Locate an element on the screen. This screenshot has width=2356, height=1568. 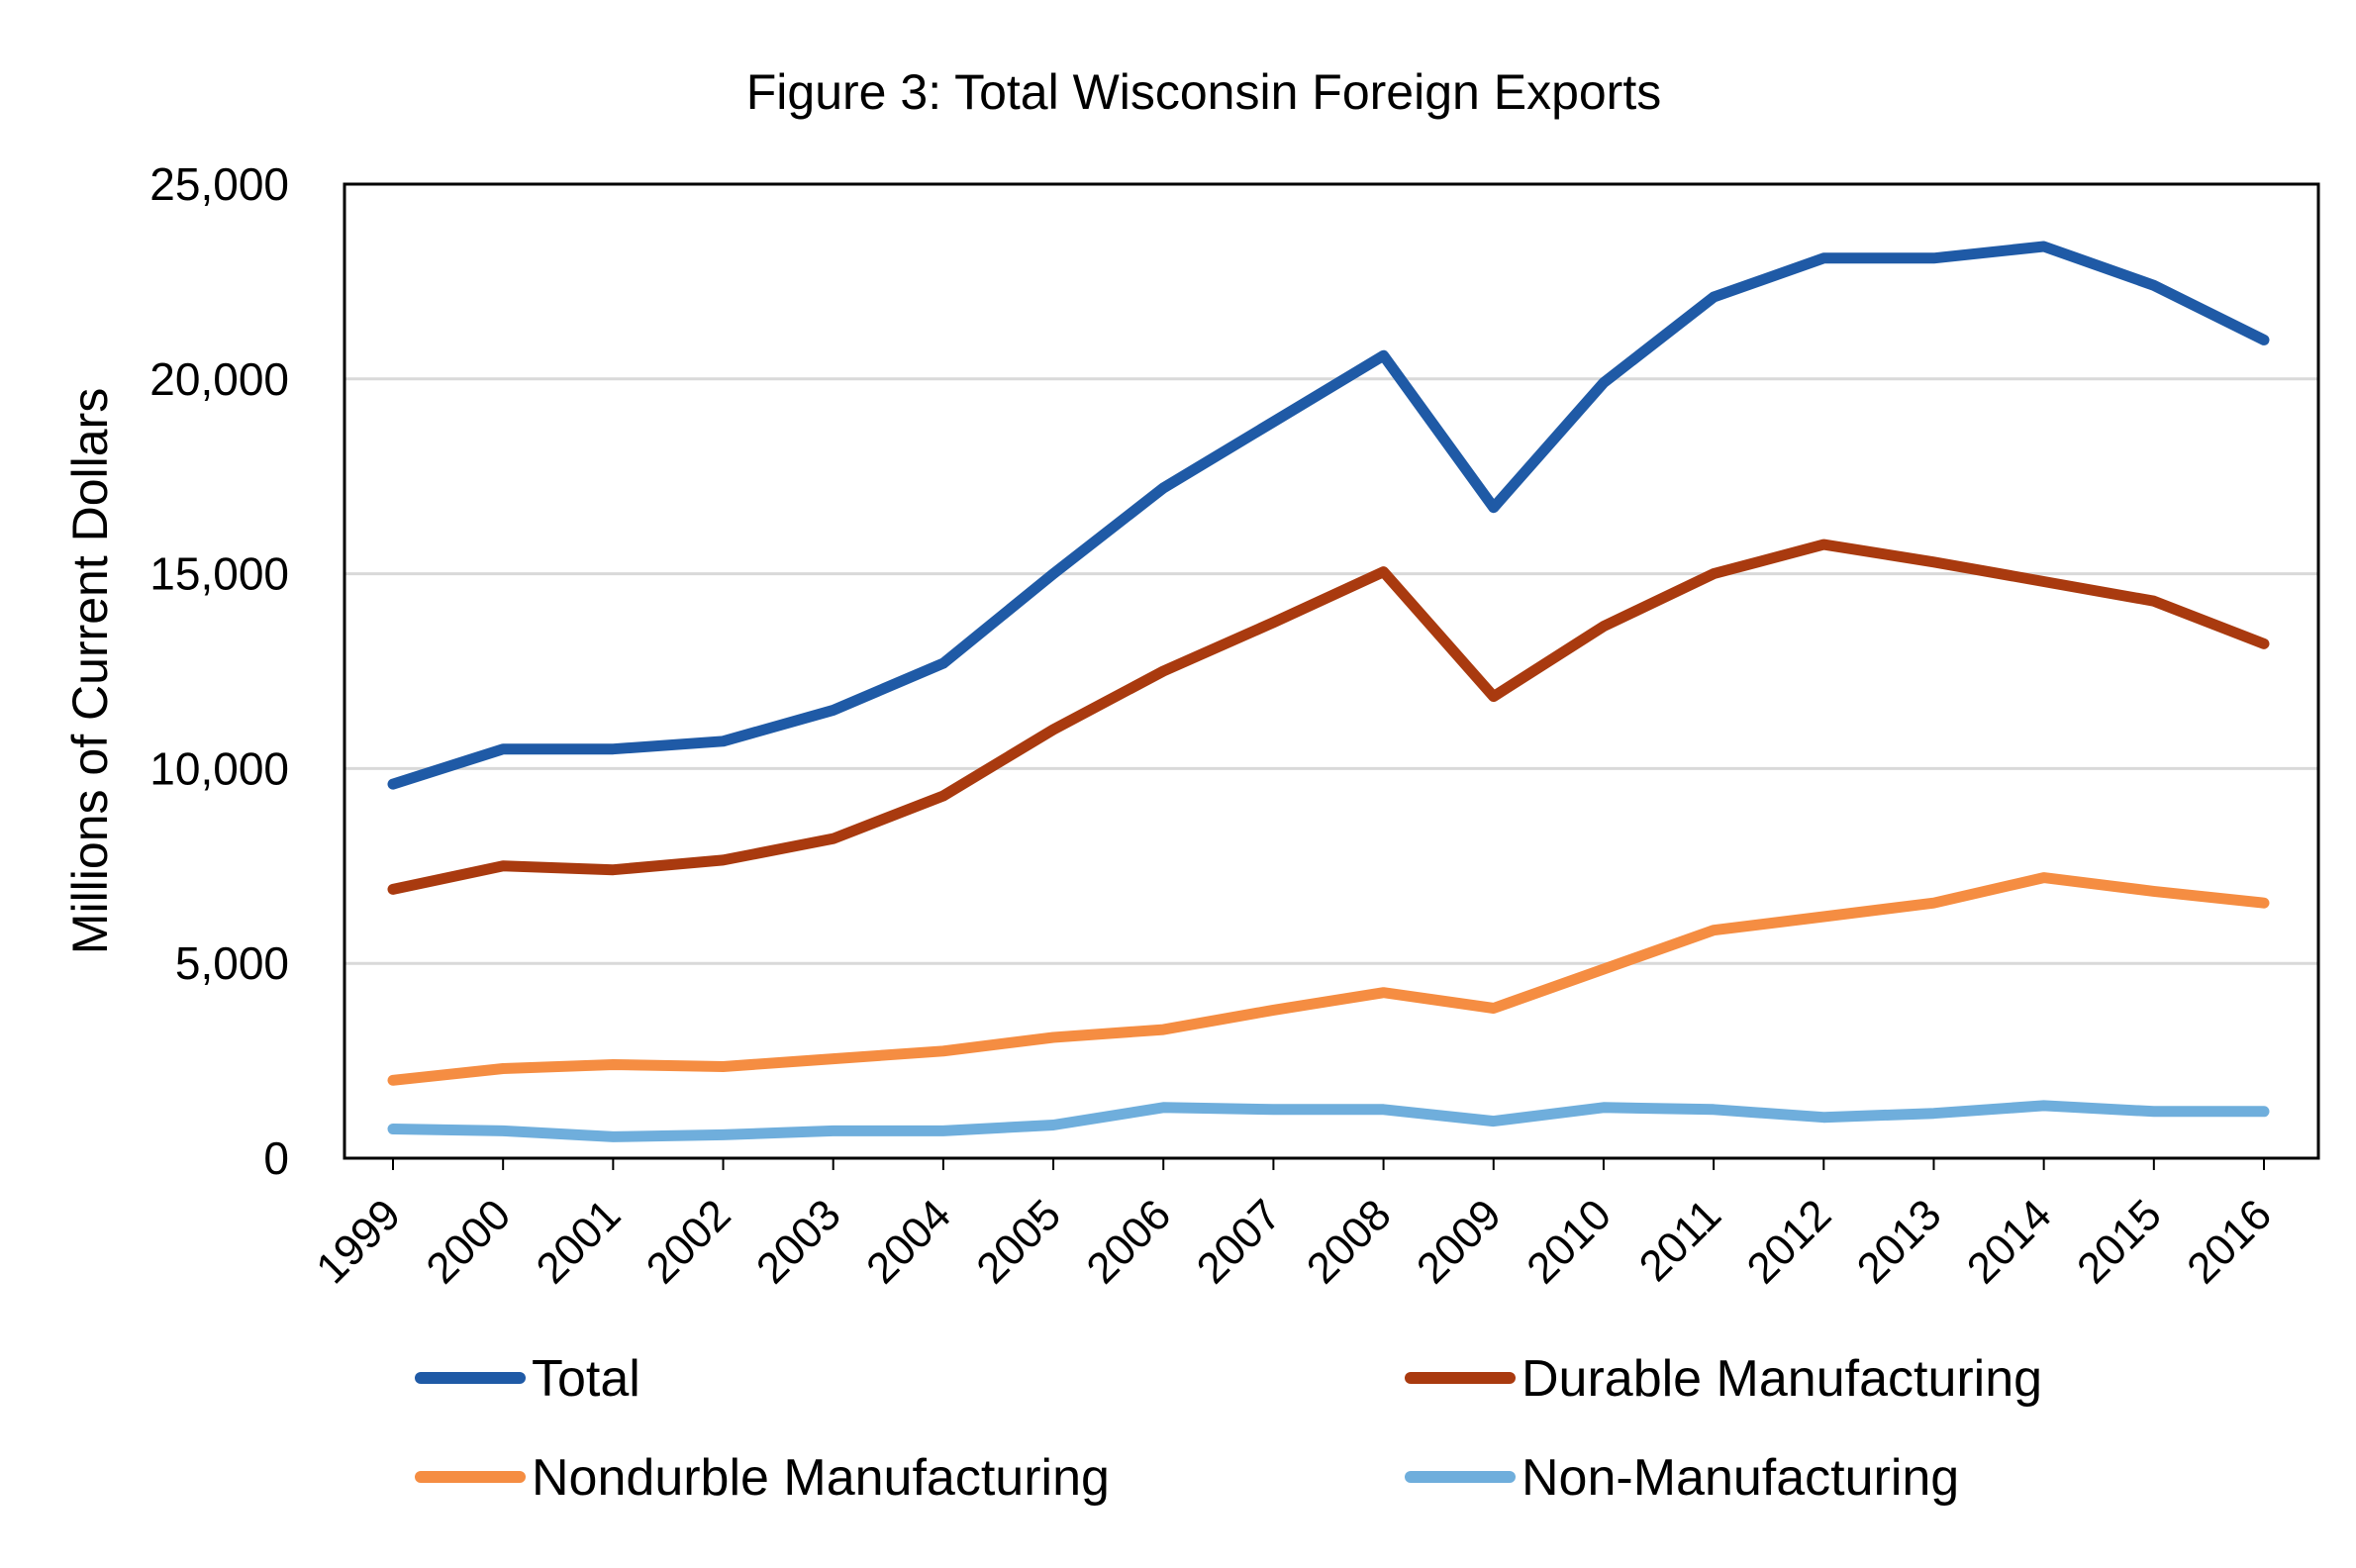
legend-label: Nondurble Manufacturing is located at coordinates (821, 1478).